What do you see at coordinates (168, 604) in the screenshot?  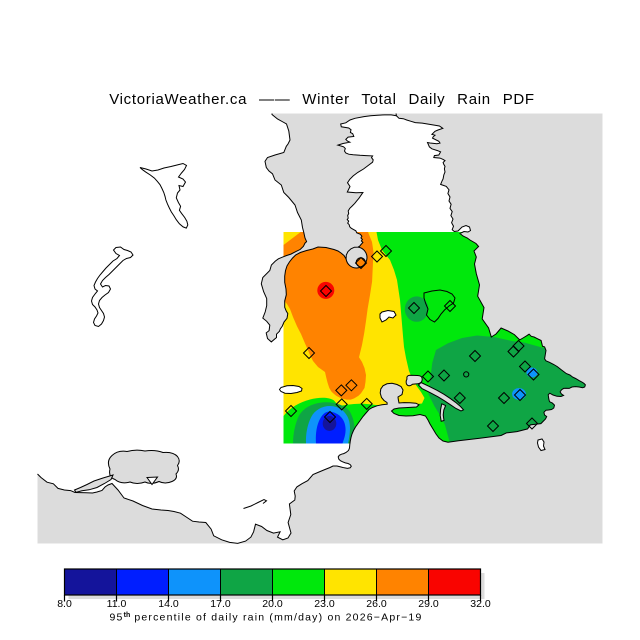 I see `svg-text: 14.0` at bounding box center [168, 604].